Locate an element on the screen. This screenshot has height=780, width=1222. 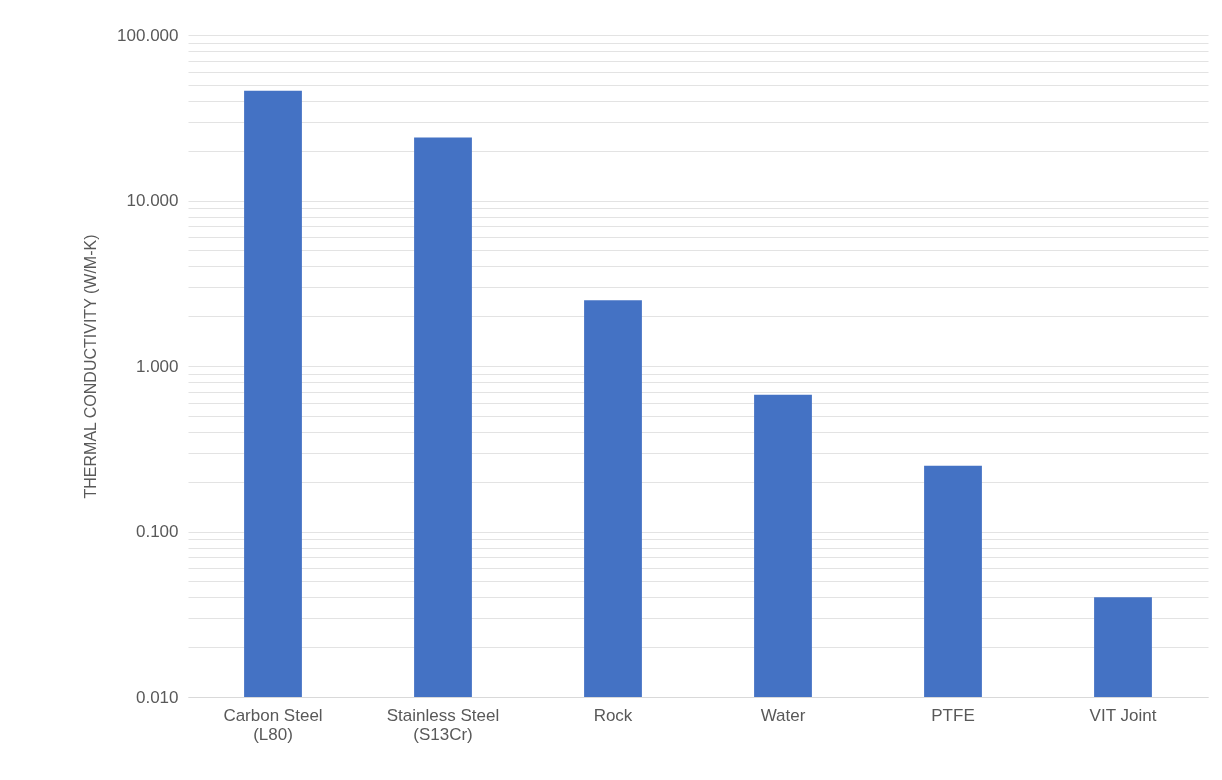
x-tick-label: Water is located at coordinates (783, 715).